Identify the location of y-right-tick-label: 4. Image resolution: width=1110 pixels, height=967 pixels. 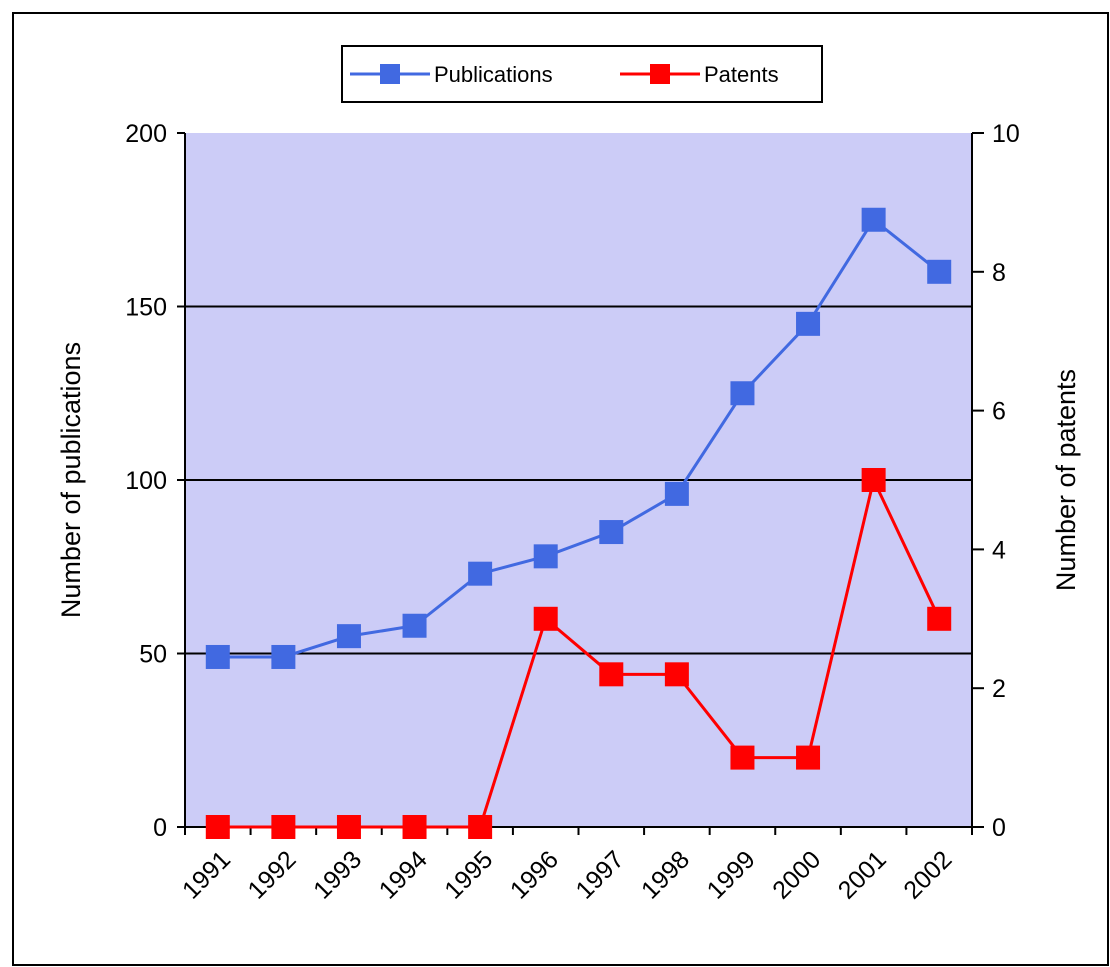
(999, 550).